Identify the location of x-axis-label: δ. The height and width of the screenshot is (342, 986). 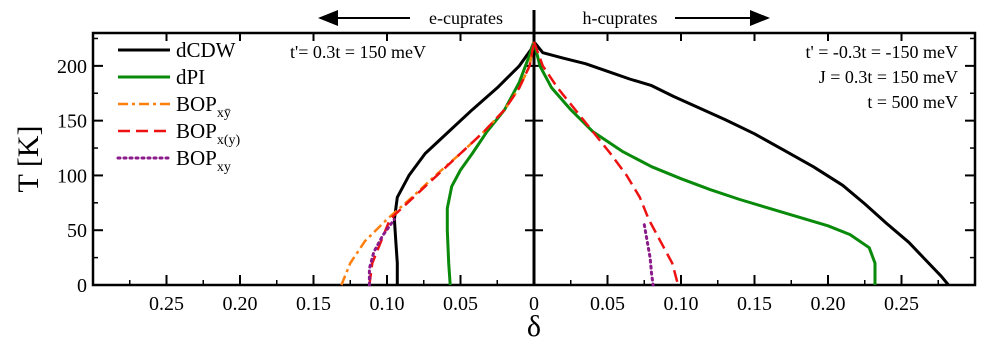
(534, 326).